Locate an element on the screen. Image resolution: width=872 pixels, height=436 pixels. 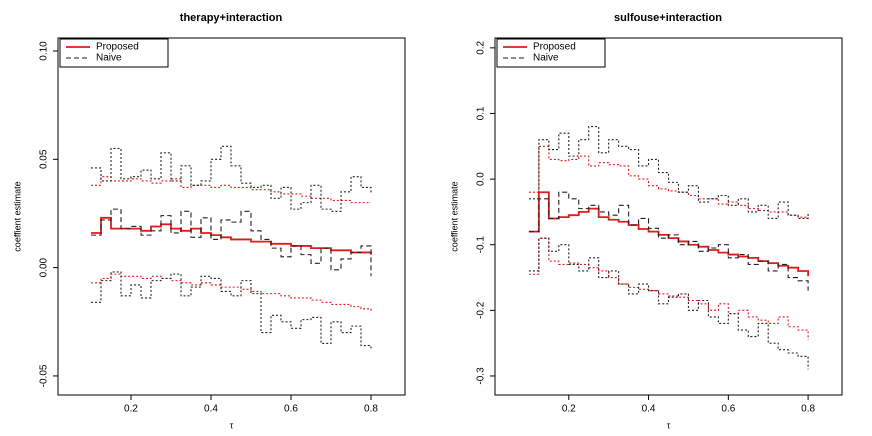
y-tick-label: 0.1 is located at coordinates (481, 113).